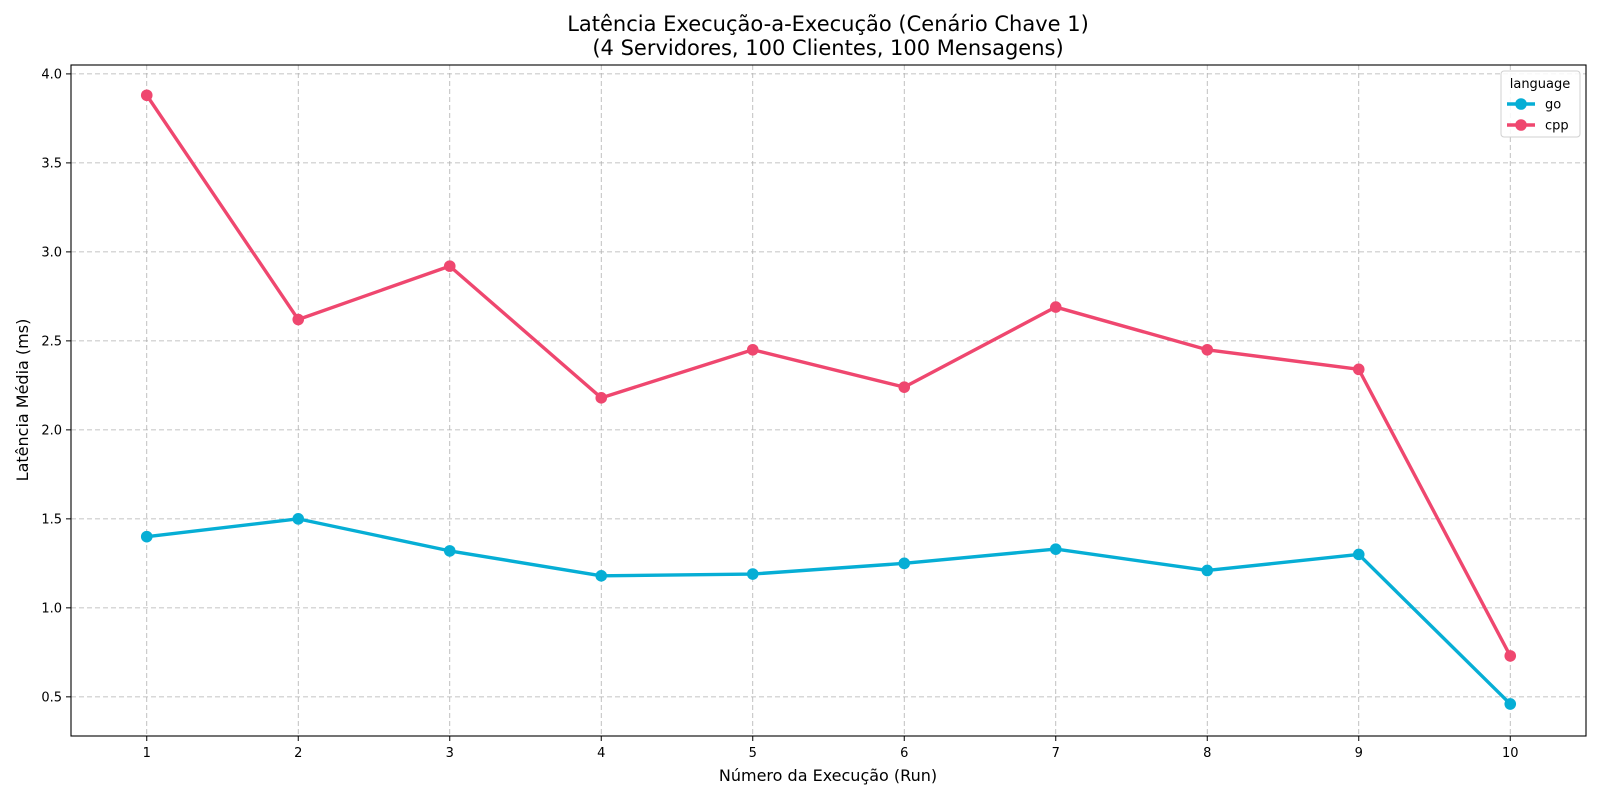 The height and width of the screenshot is (800, 1600). I want to click on x-tick-label: 3, so click(450, 753).